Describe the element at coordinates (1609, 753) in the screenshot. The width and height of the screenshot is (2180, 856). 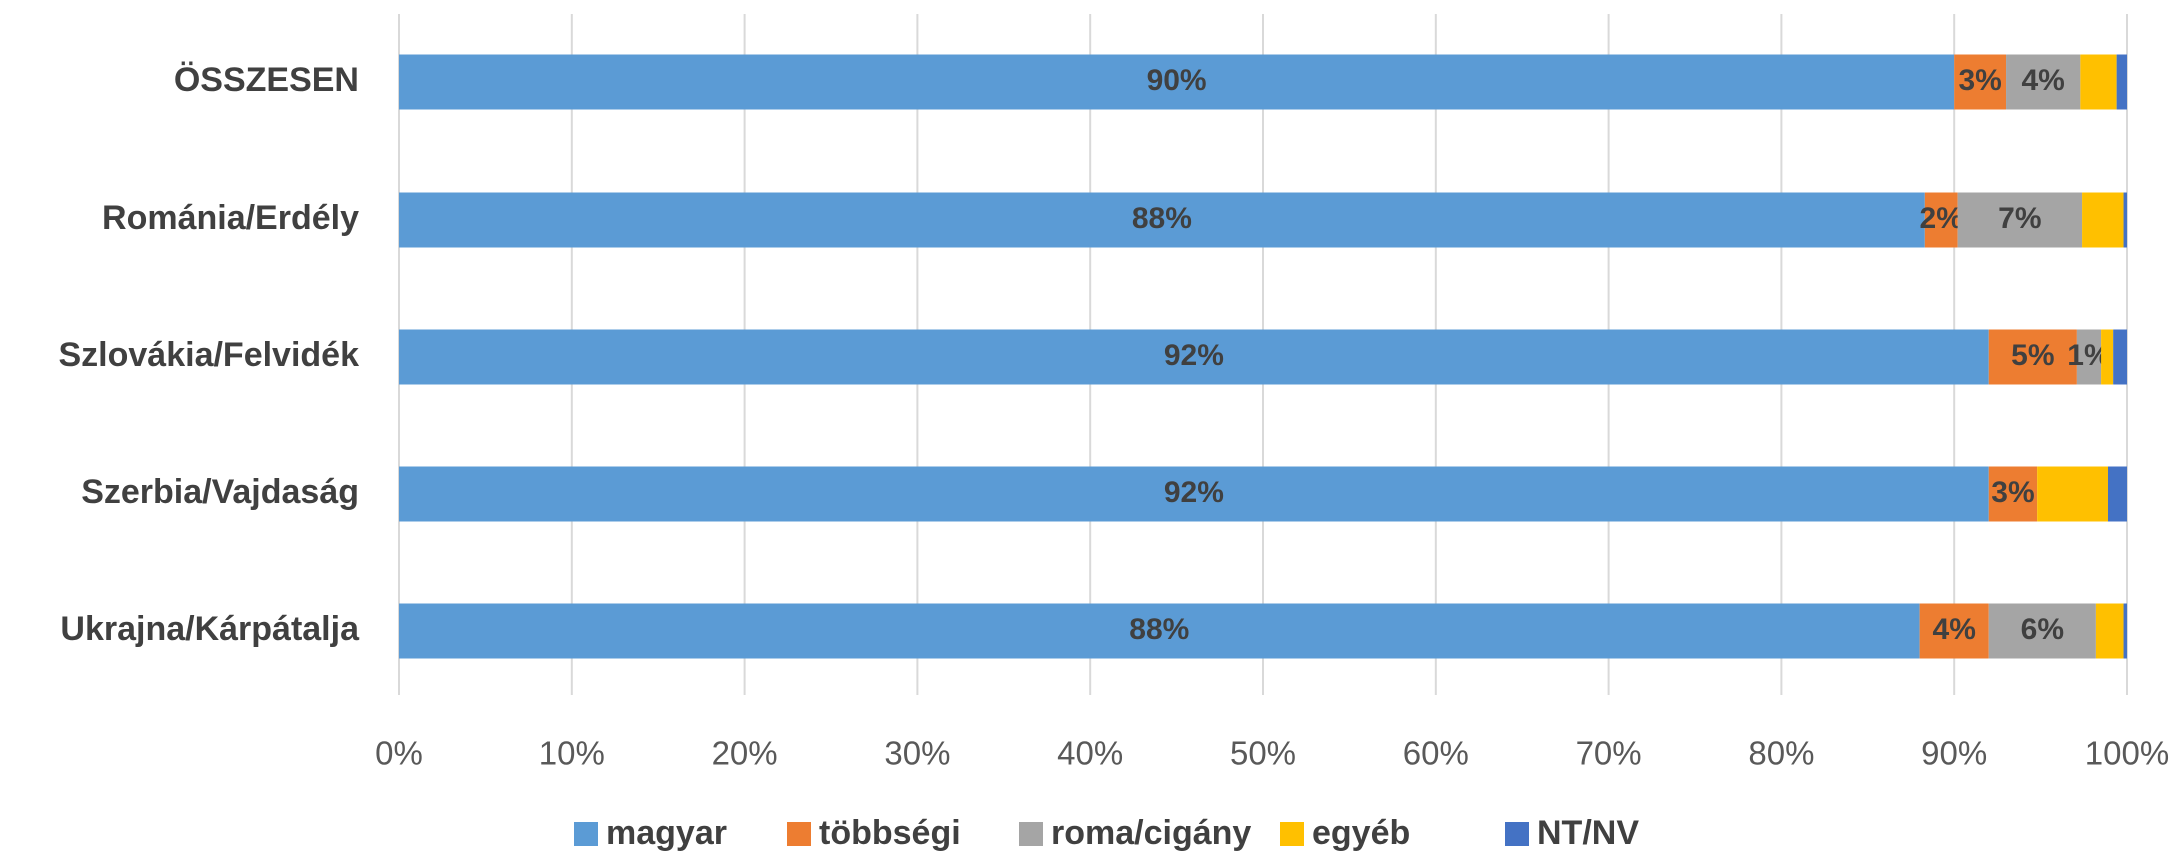
I see `x-tick-label: 70%` at that location.